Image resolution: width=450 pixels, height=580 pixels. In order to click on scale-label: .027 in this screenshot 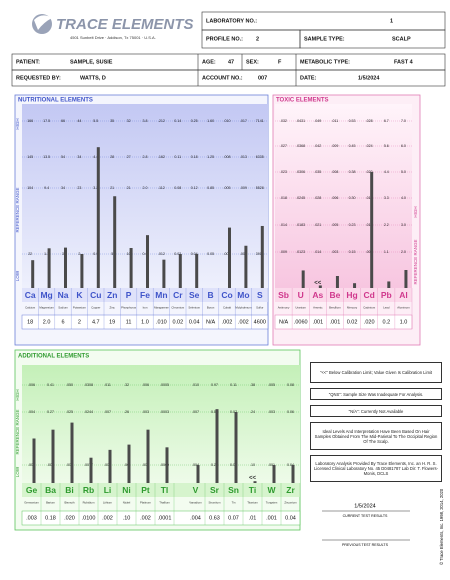, I will do `click(283, 146)`.